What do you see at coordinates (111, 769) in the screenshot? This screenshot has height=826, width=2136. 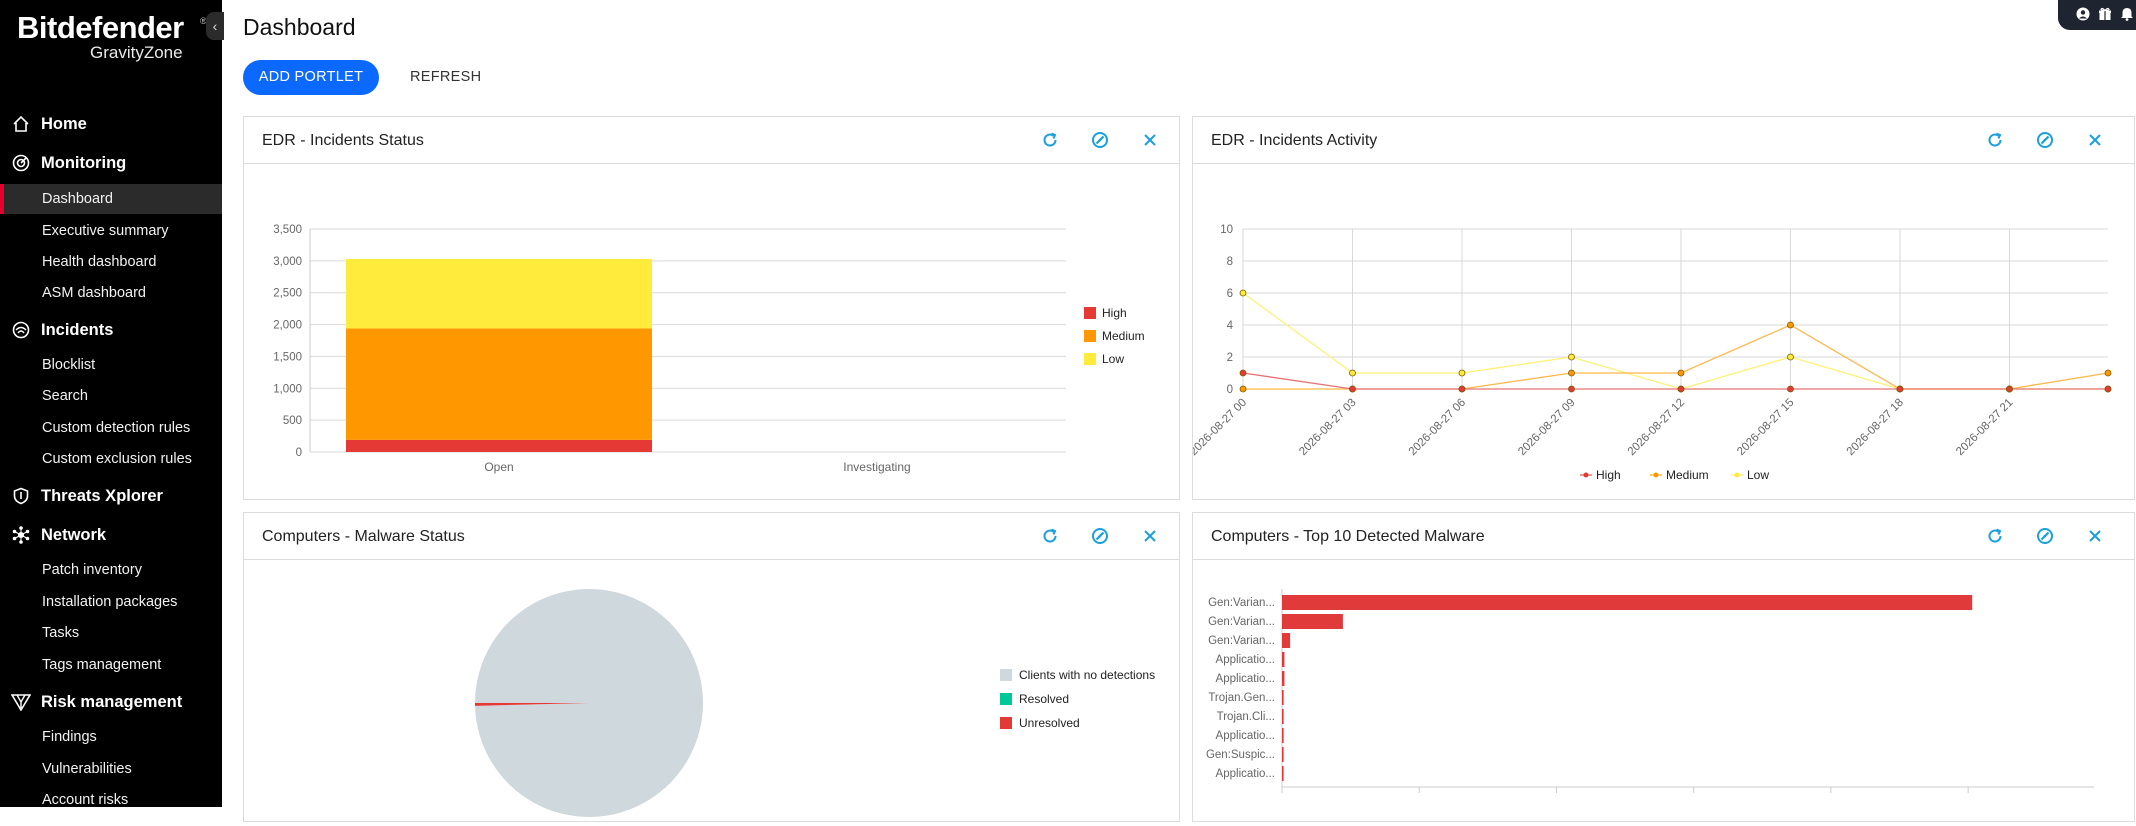 I see `sidebar-item-vulnerabilities: Vulnerabilities` at bounding box center [111, 769].